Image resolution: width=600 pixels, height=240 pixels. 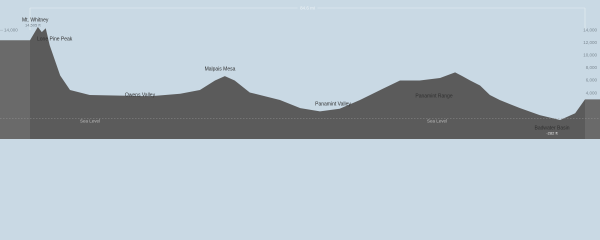 What do you see at coordinates (35, 20) in the screenshot?
I see `annotation: Mt. Whitney` at bounding box center [35, 20].